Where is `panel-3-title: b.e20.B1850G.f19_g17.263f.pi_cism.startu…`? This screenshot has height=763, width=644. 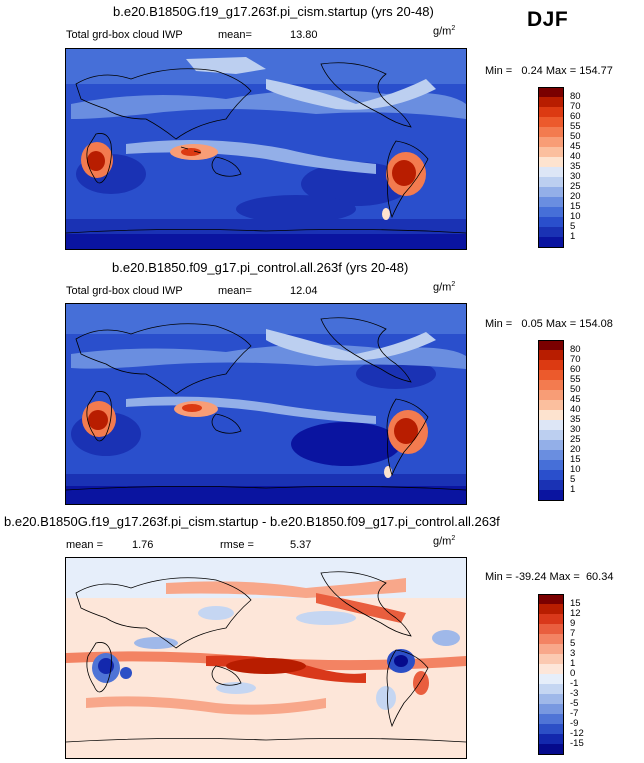 panel-3-title: b.e20.B1850G.f19_g17.263f.pi_cism.startu… is located at coordinates (252, 521).